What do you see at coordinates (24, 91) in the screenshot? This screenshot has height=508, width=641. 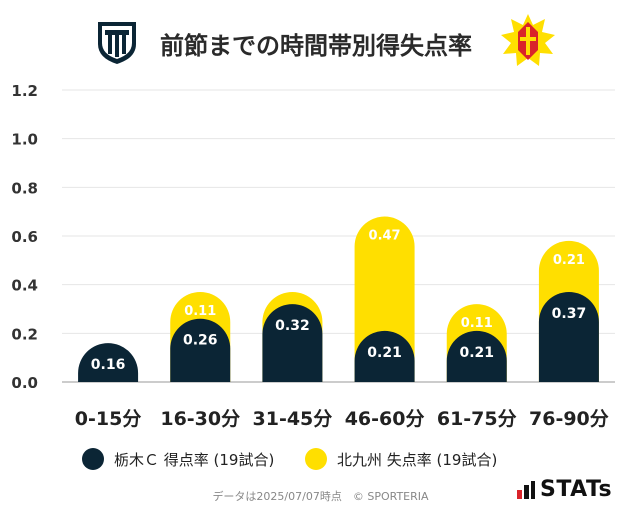 I see `y-tick-label: 1.2` at bounding box center [24, 91].